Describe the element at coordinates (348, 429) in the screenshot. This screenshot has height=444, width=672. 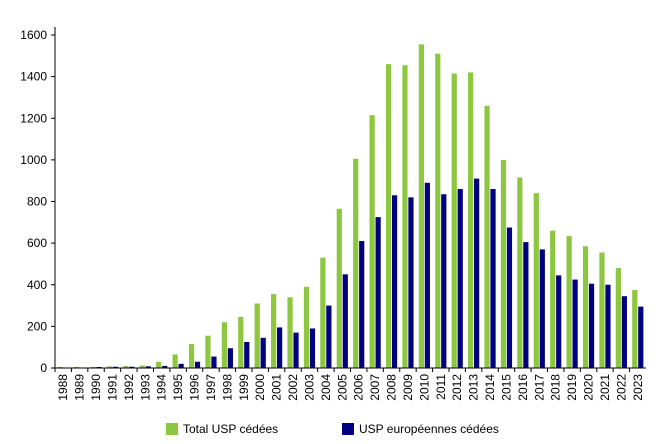
I see `legend-swatch-european` at that location.